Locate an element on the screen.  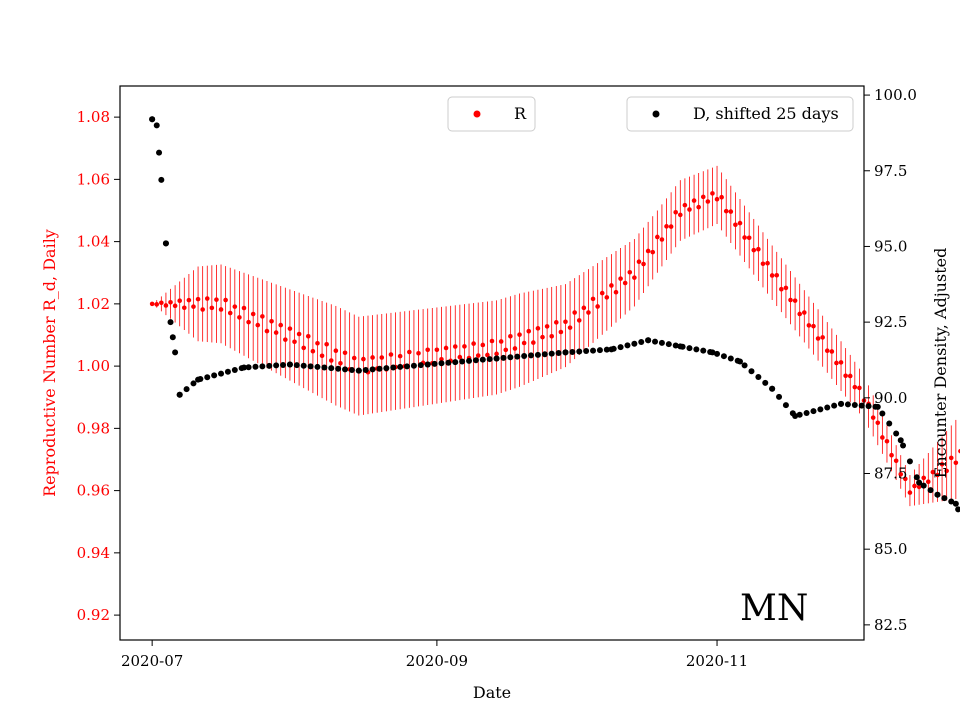
left-y-axis-ticks: 0.92 0.94 0.96 0.98 1.00 1.02 1.04 1.06 1.08 is located at coordinates (98, 366).